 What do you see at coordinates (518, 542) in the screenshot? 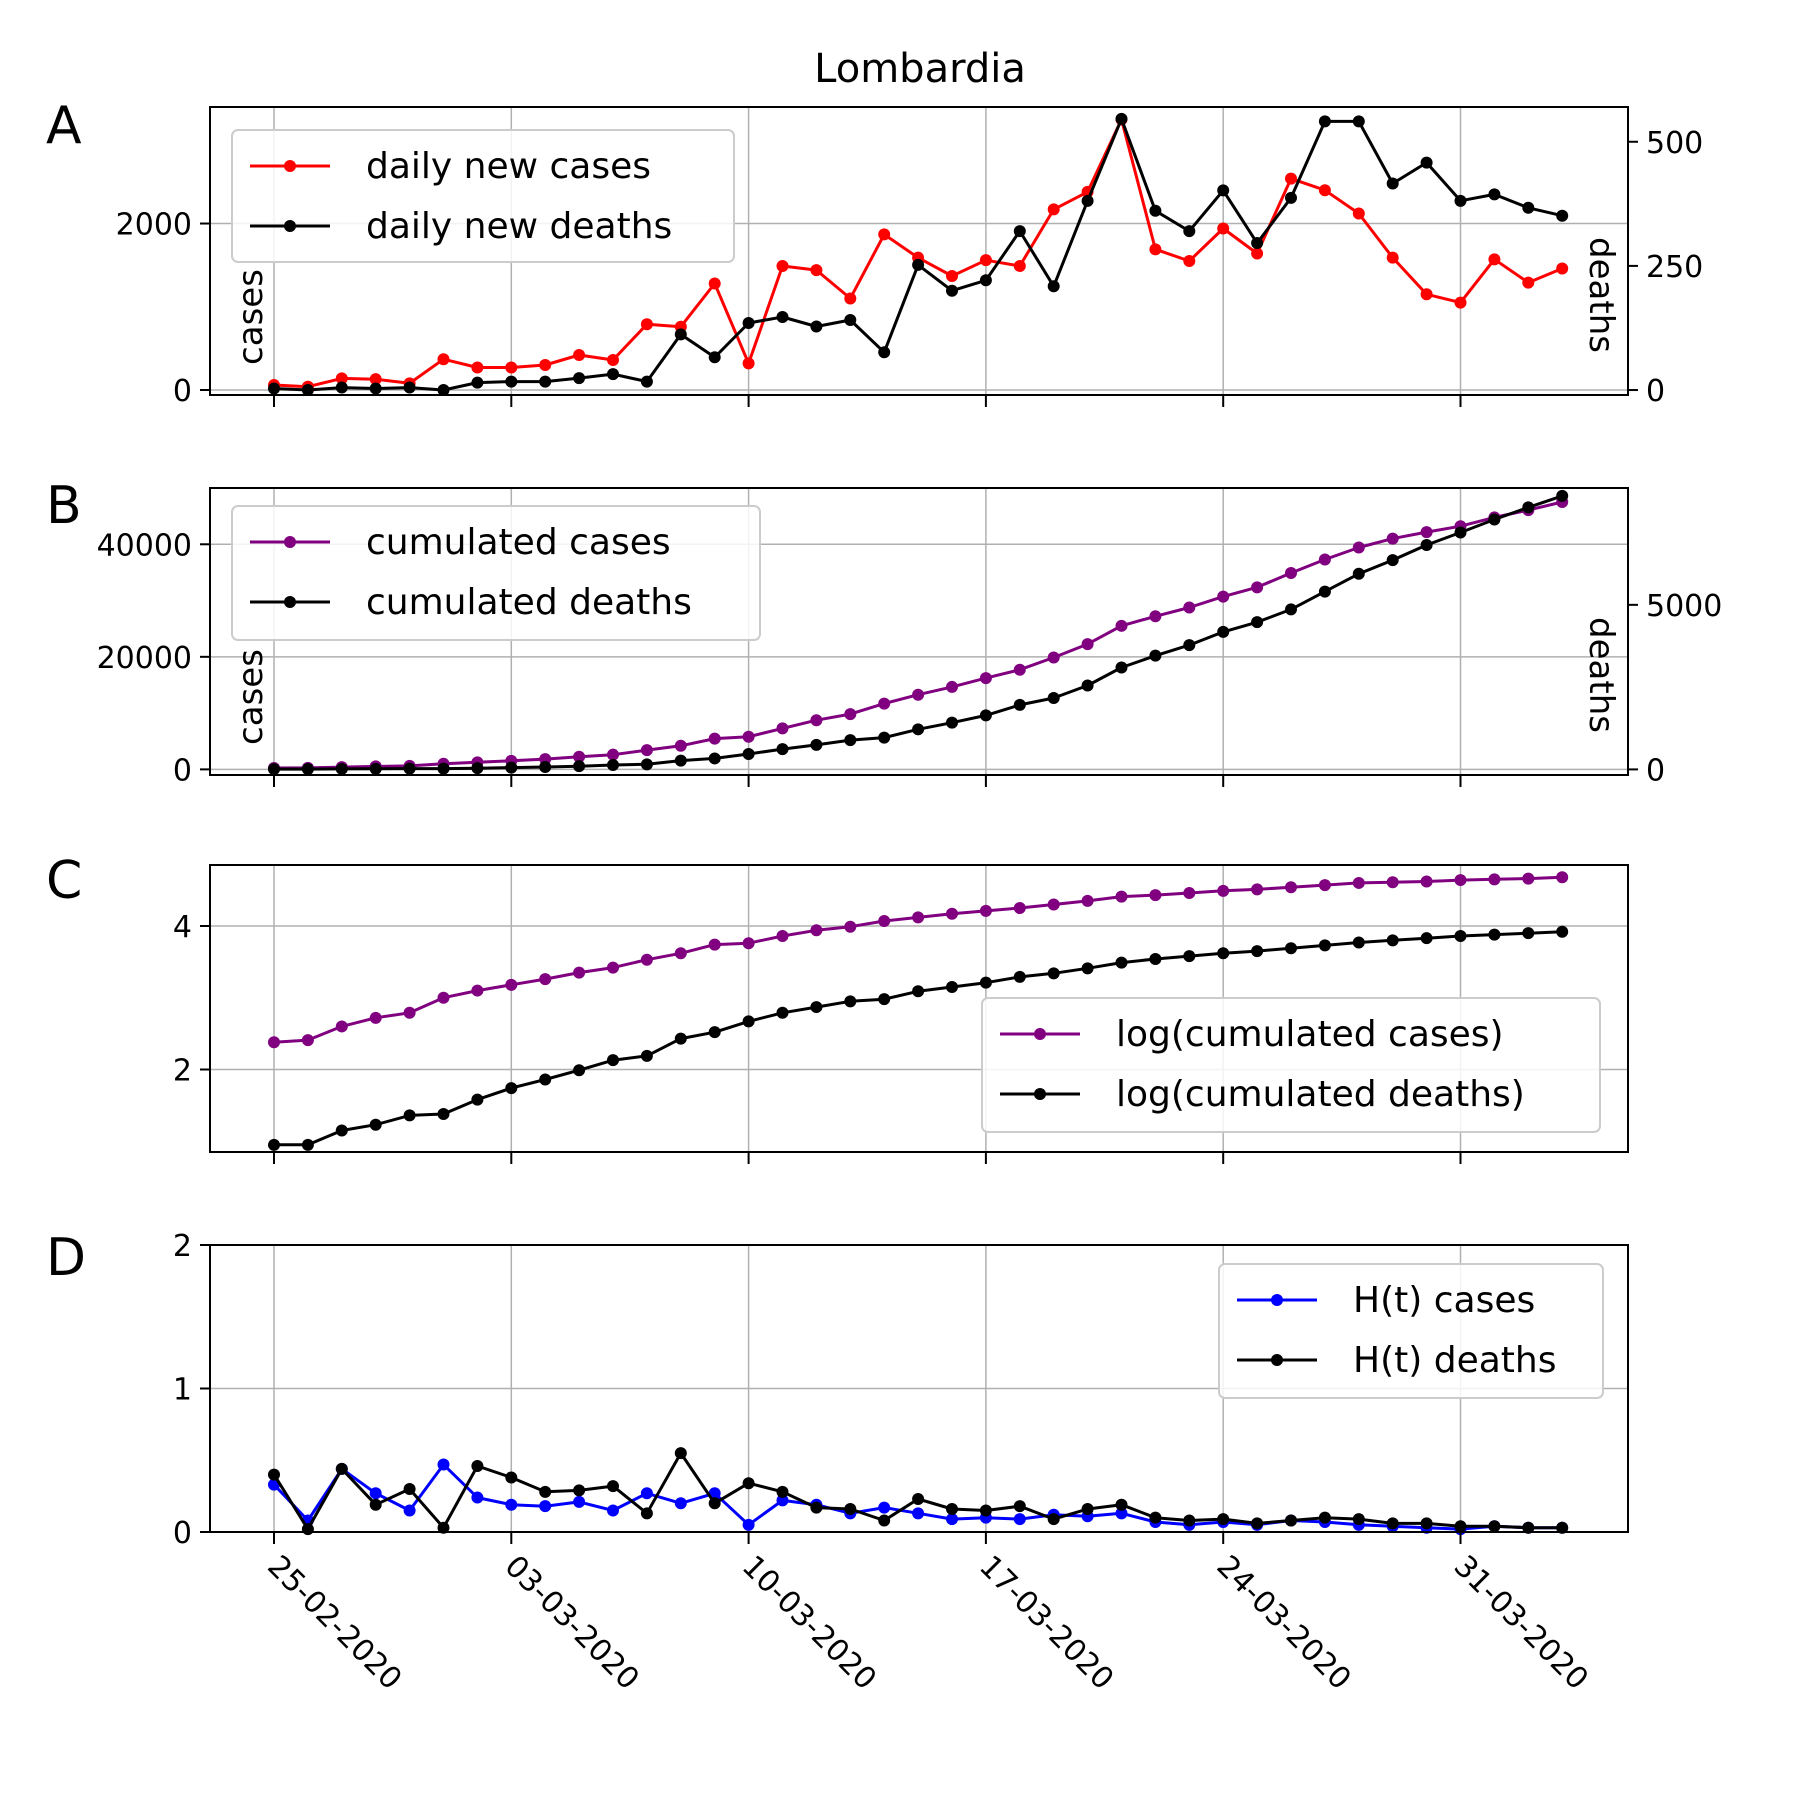
I see `legend-label: cumulated cases` at bounding box center [518, 542].